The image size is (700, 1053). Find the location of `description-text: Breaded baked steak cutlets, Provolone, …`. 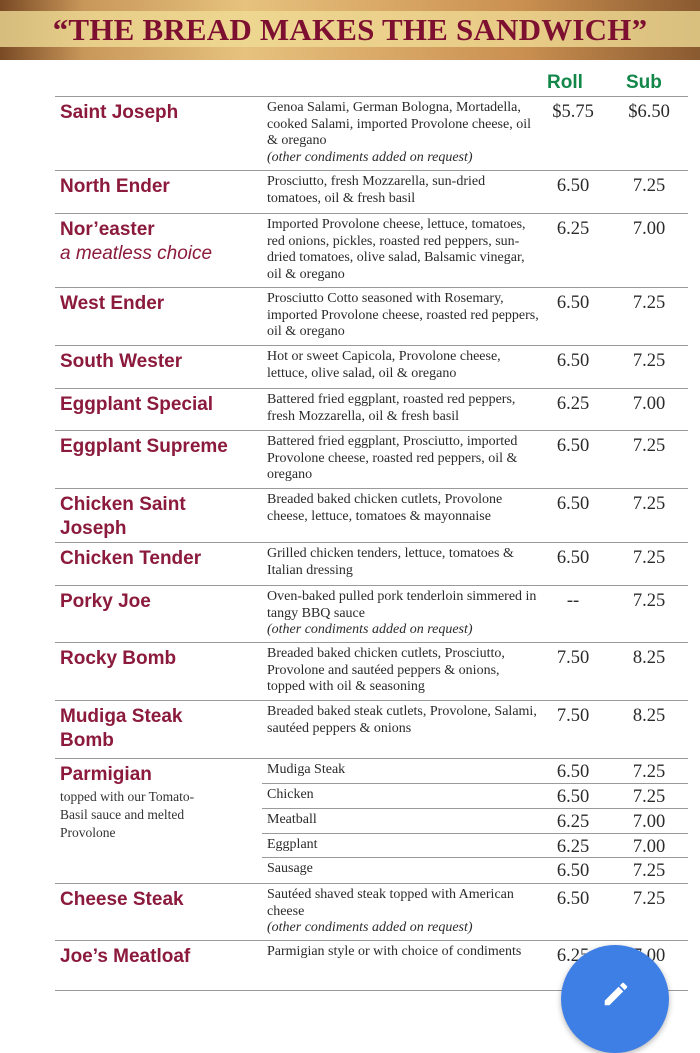

description-text: Breaded baked steak cutlets, Provolone, … is located at coordinates (402, 720).